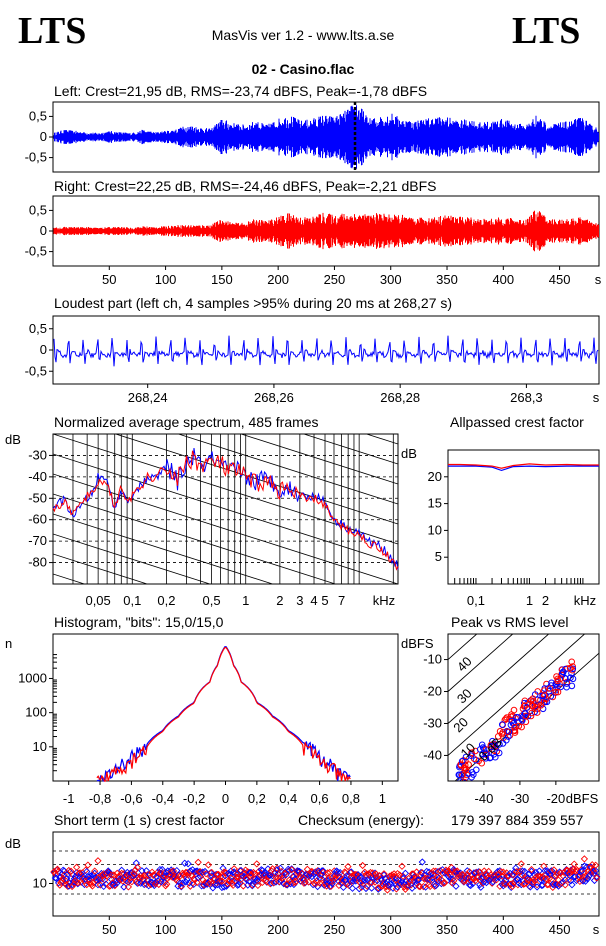  What do you see at coordinates (223, 714) in the screenshot?
I see `histogram-series-right` at bounding box center [223, 714].